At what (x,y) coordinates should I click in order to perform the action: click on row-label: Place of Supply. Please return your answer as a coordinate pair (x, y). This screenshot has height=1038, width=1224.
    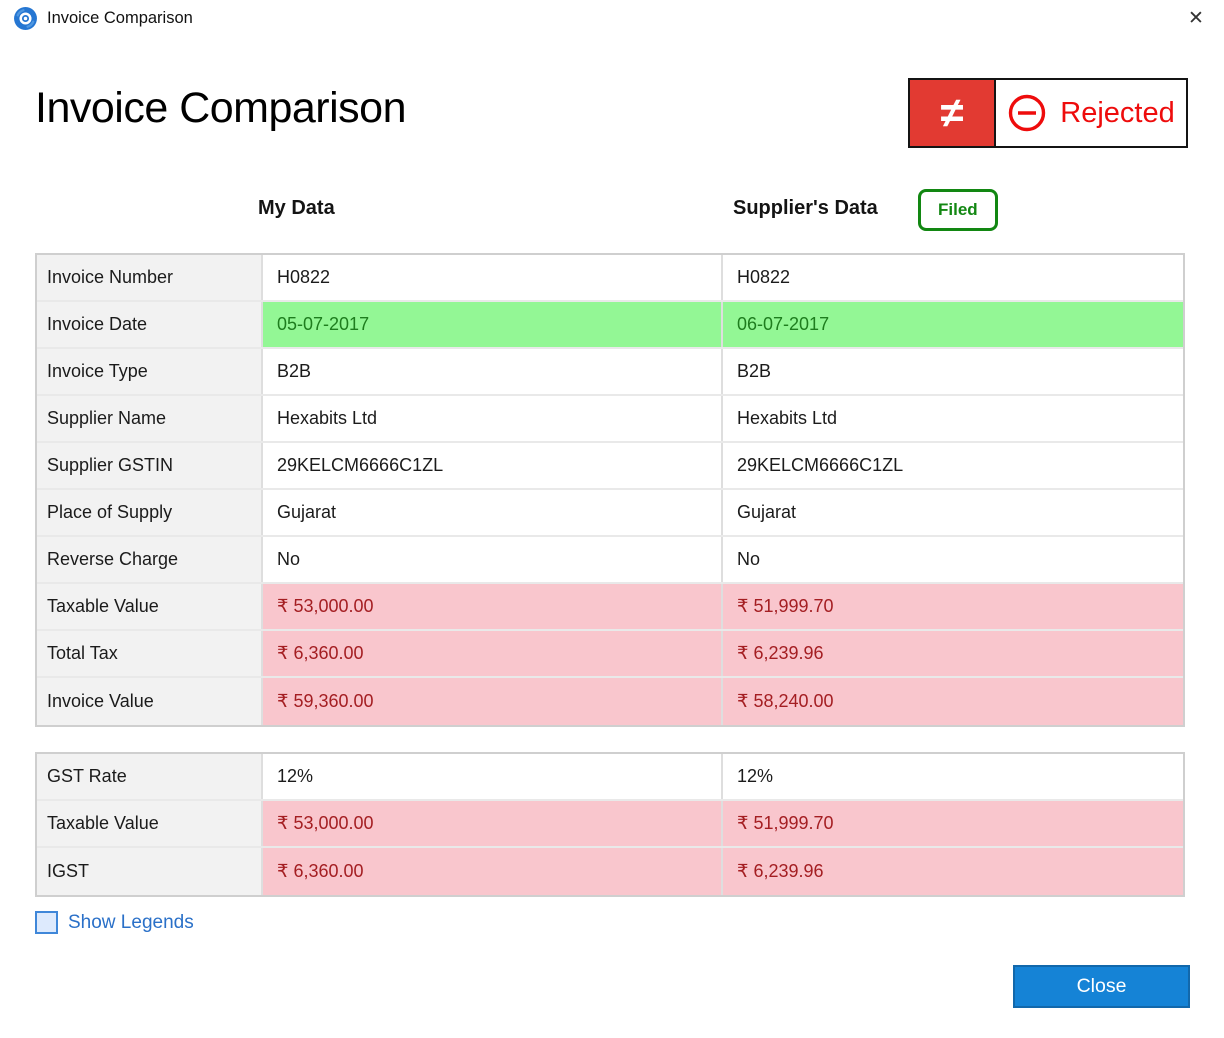
    Looking at the image, I should click on (150, 512).